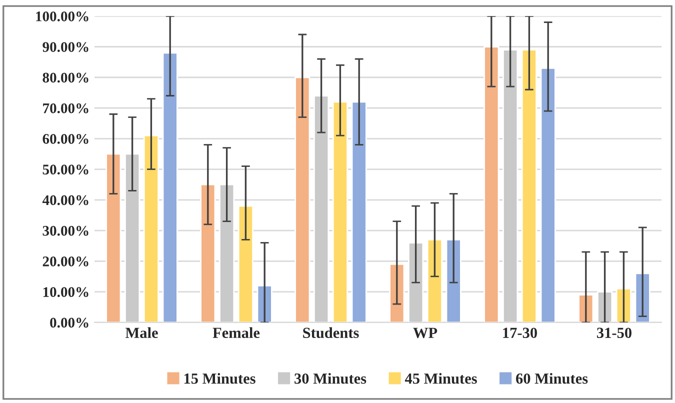 This screenshot has width=675, height=403. What do you see at coordinates (552, 378) in the screenshot?
I see `legend-label: 60 Minutes` at bounding box center [552, 378].